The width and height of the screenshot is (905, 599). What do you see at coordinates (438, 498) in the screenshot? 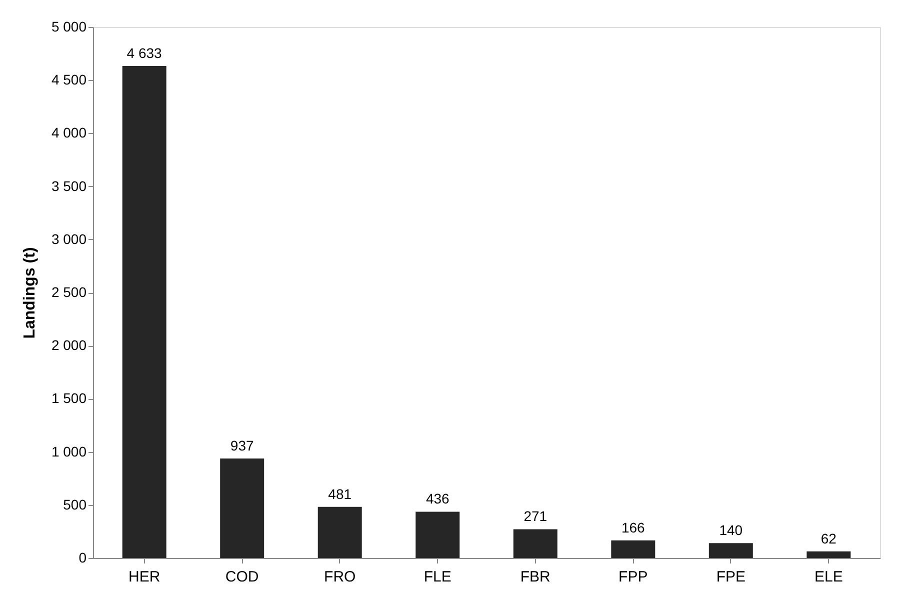
I see `data-label: 436` at bounding box center [438, 498].